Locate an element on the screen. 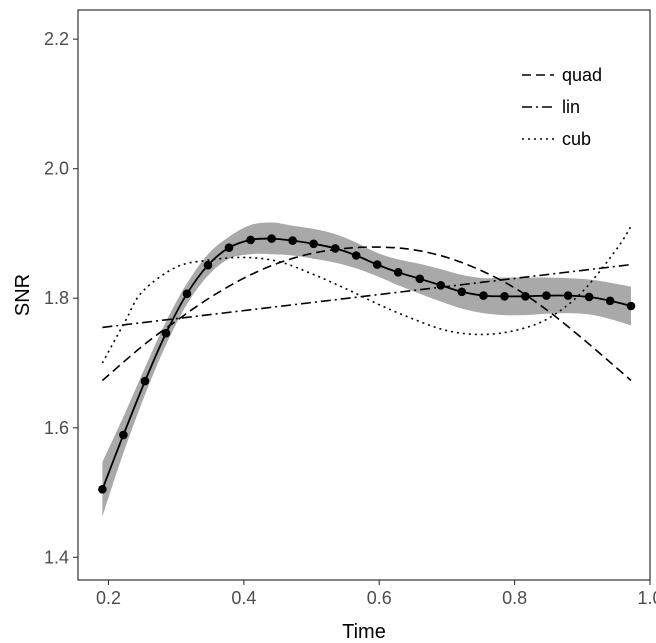 The image size is (656, 643). x-tick-label: 0.2 is located at coordinates (108, 598).